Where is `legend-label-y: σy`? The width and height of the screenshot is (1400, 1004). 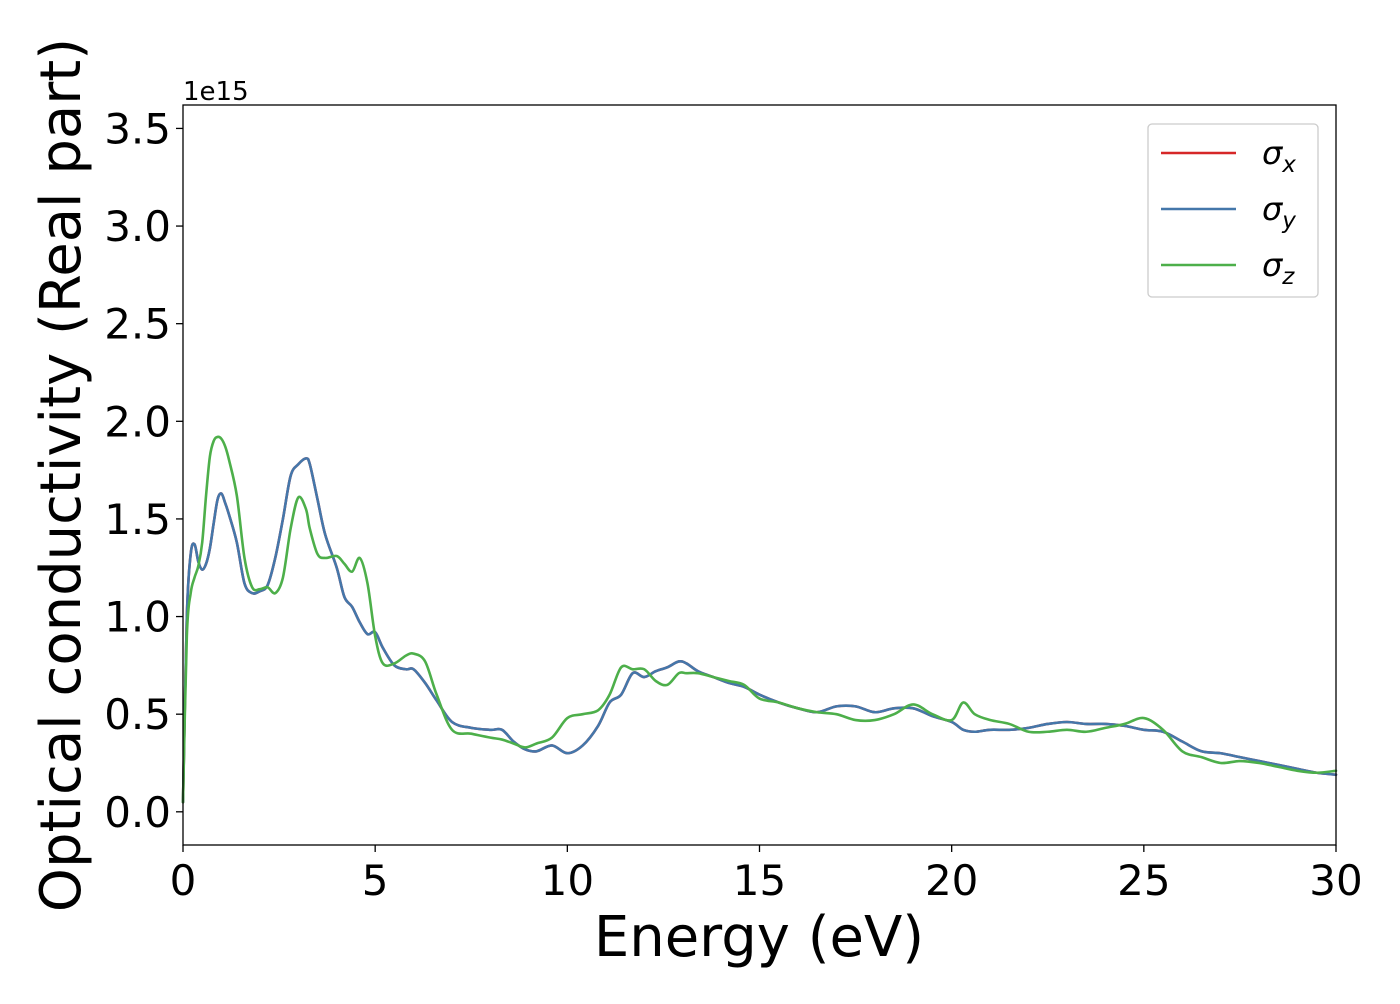
legend-label-y: σy is located at coordinates (1279, 212).